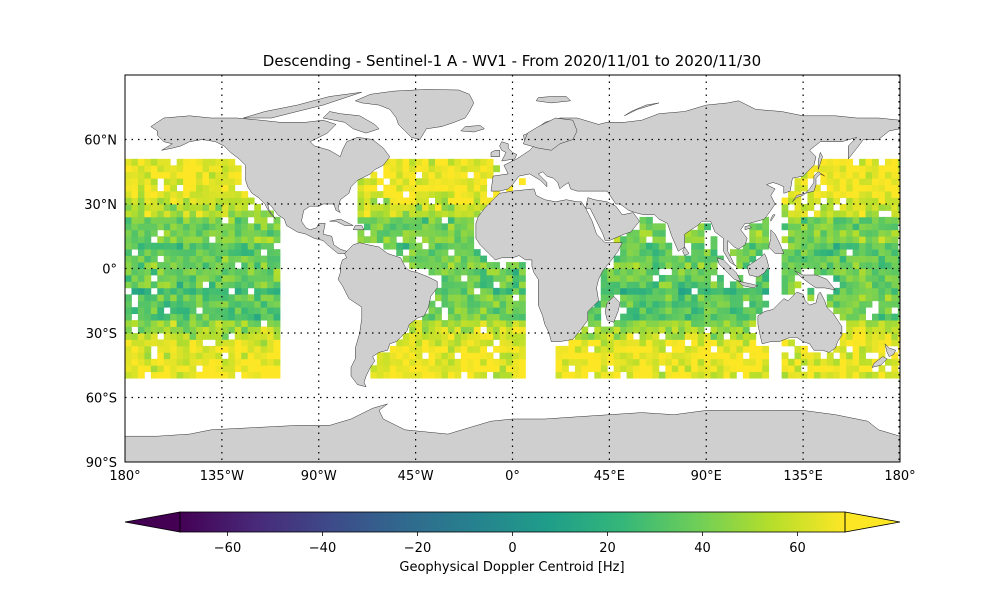 The height and width of the screenshot is (600, 1000). What do you see at coordinates (872, 522) in the screenshot?
I see `colorbar-max-extension` at bounding box center [872, 522].